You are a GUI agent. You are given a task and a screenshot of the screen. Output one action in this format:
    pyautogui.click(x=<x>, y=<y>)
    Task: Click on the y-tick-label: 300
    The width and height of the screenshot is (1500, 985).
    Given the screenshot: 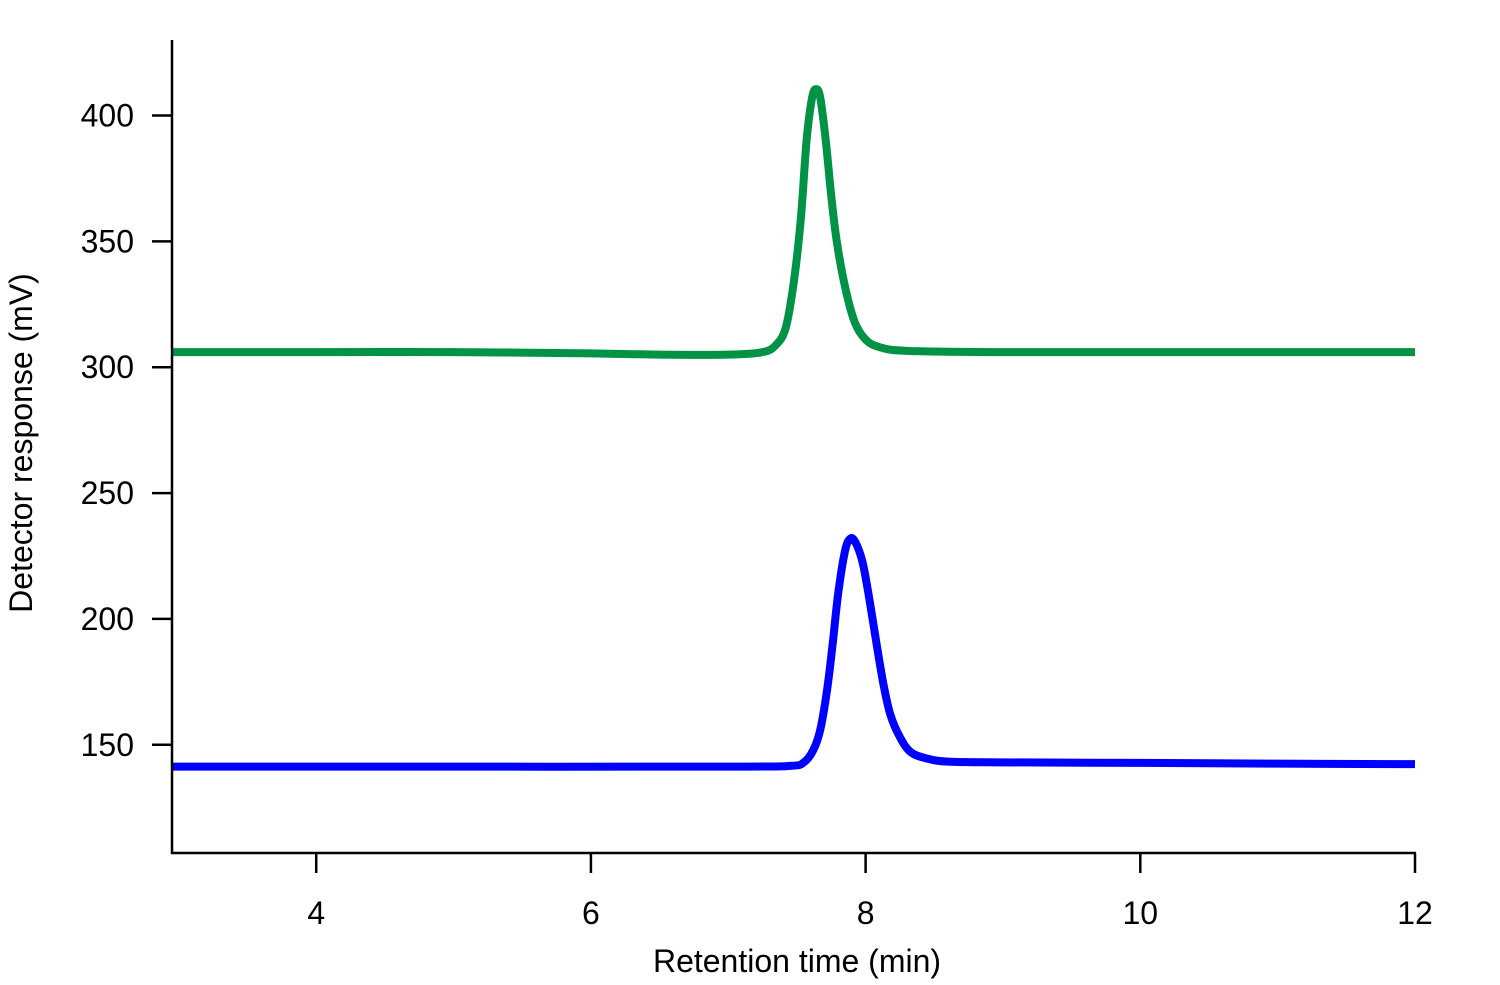 What is the action you would take?
    pyautogui.click(x=107, y=367)
    